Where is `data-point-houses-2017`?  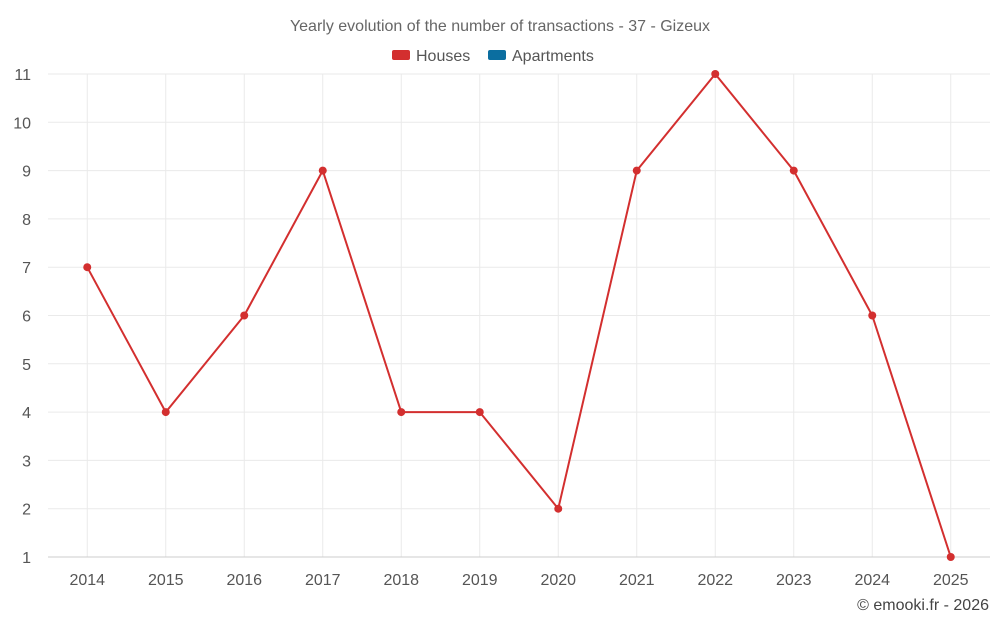
data-point-houses-2017 is located at coordinates (322, 170).